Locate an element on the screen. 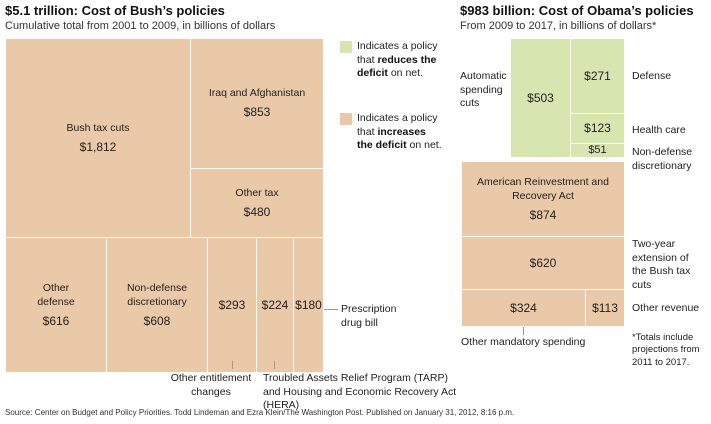  legend-emphasis: increases the deficit is located at coordinates (391, 138).